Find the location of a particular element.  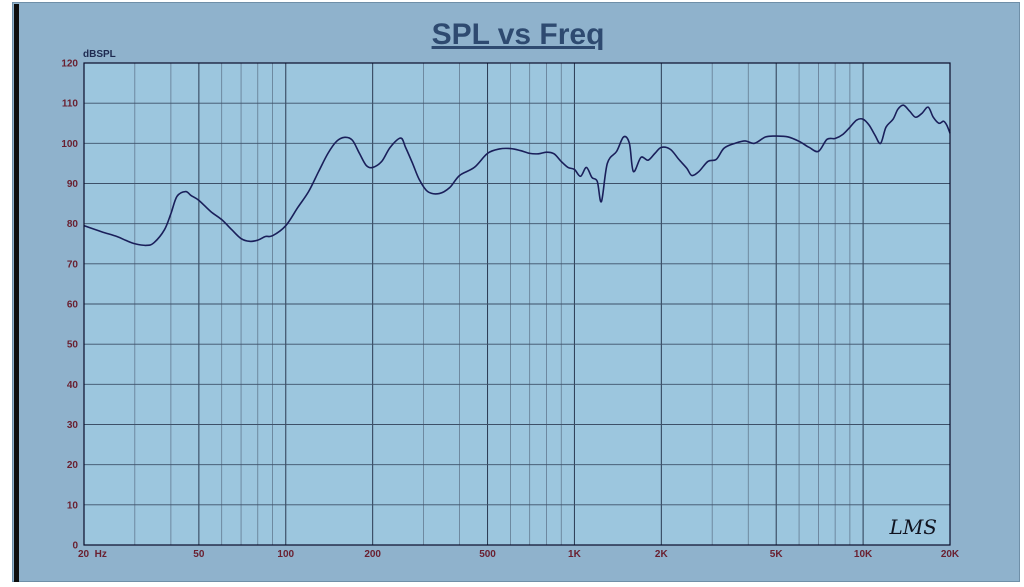

x-tick-label: 5K is located at coordinates (777, 554).